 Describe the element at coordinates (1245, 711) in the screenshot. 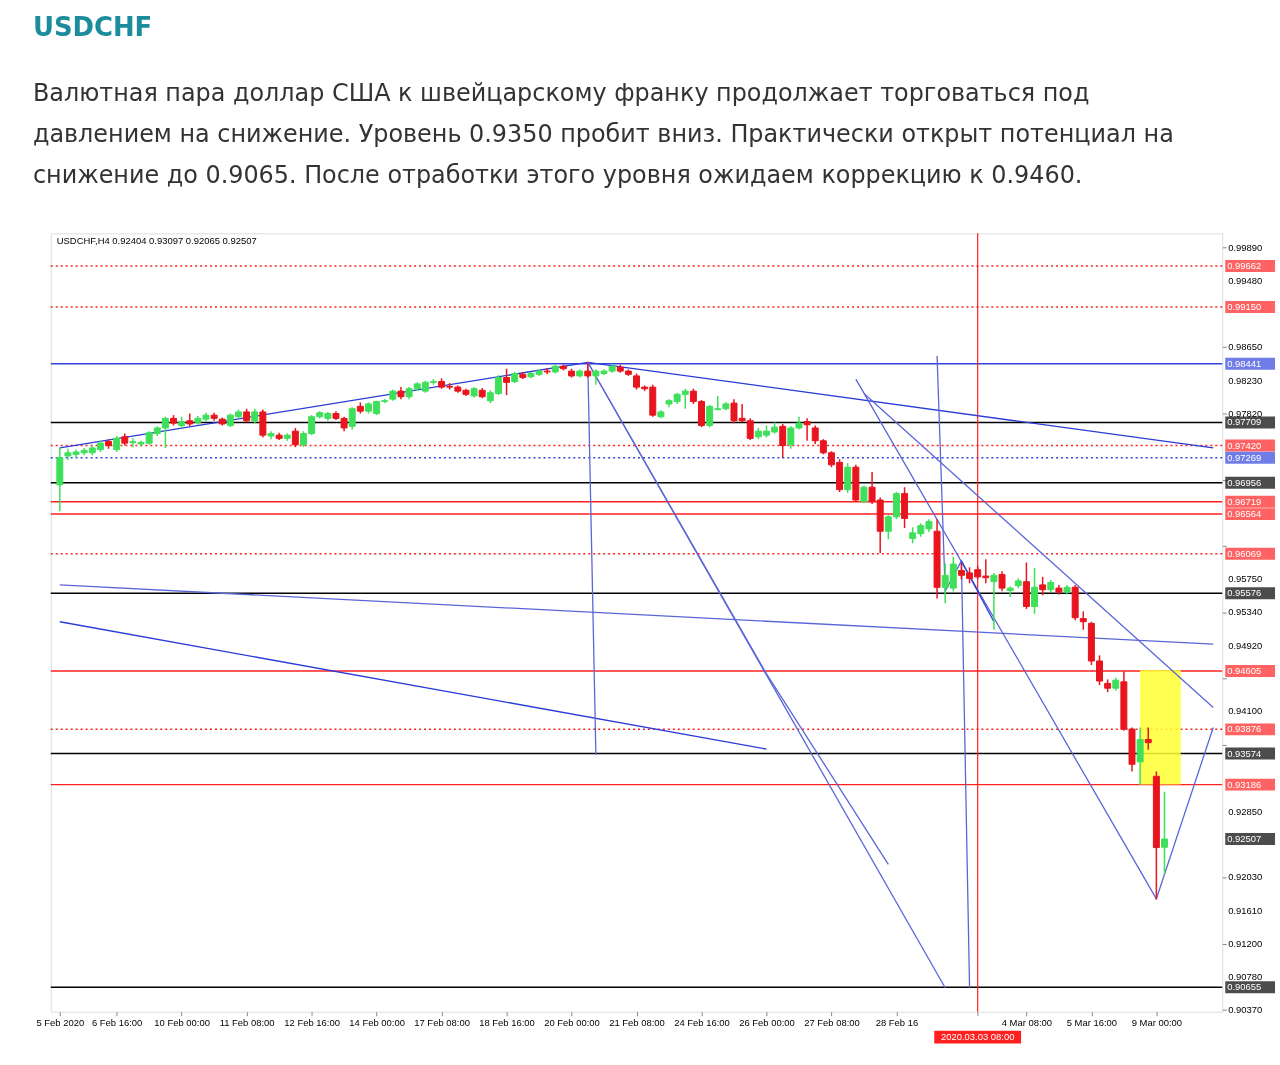

I see `y-tick-label: 0.94100` at that location.